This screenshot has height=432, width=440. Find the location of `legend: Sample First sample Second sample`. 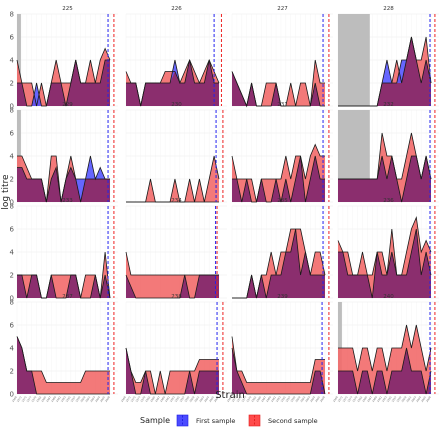

legend: Sample First sample Second sample is located at coordinates (229, 420).